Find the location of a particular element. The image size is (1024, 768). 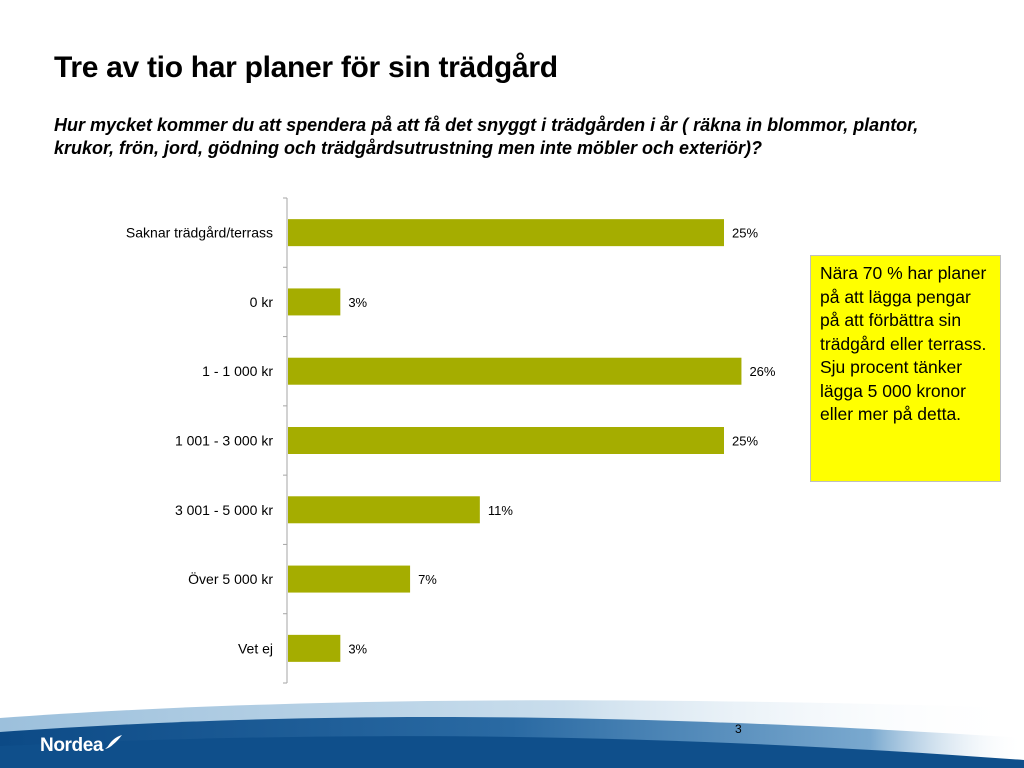

data-label: 11% is located at coordinates (500, 510).